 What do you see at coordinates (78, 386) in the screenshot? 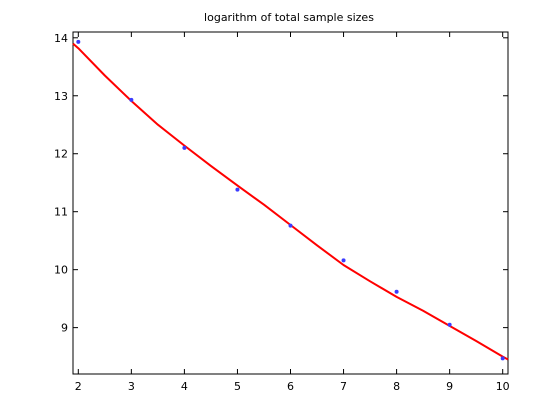
I see `x-tick-label: 2` at bounding box center [78, 386].